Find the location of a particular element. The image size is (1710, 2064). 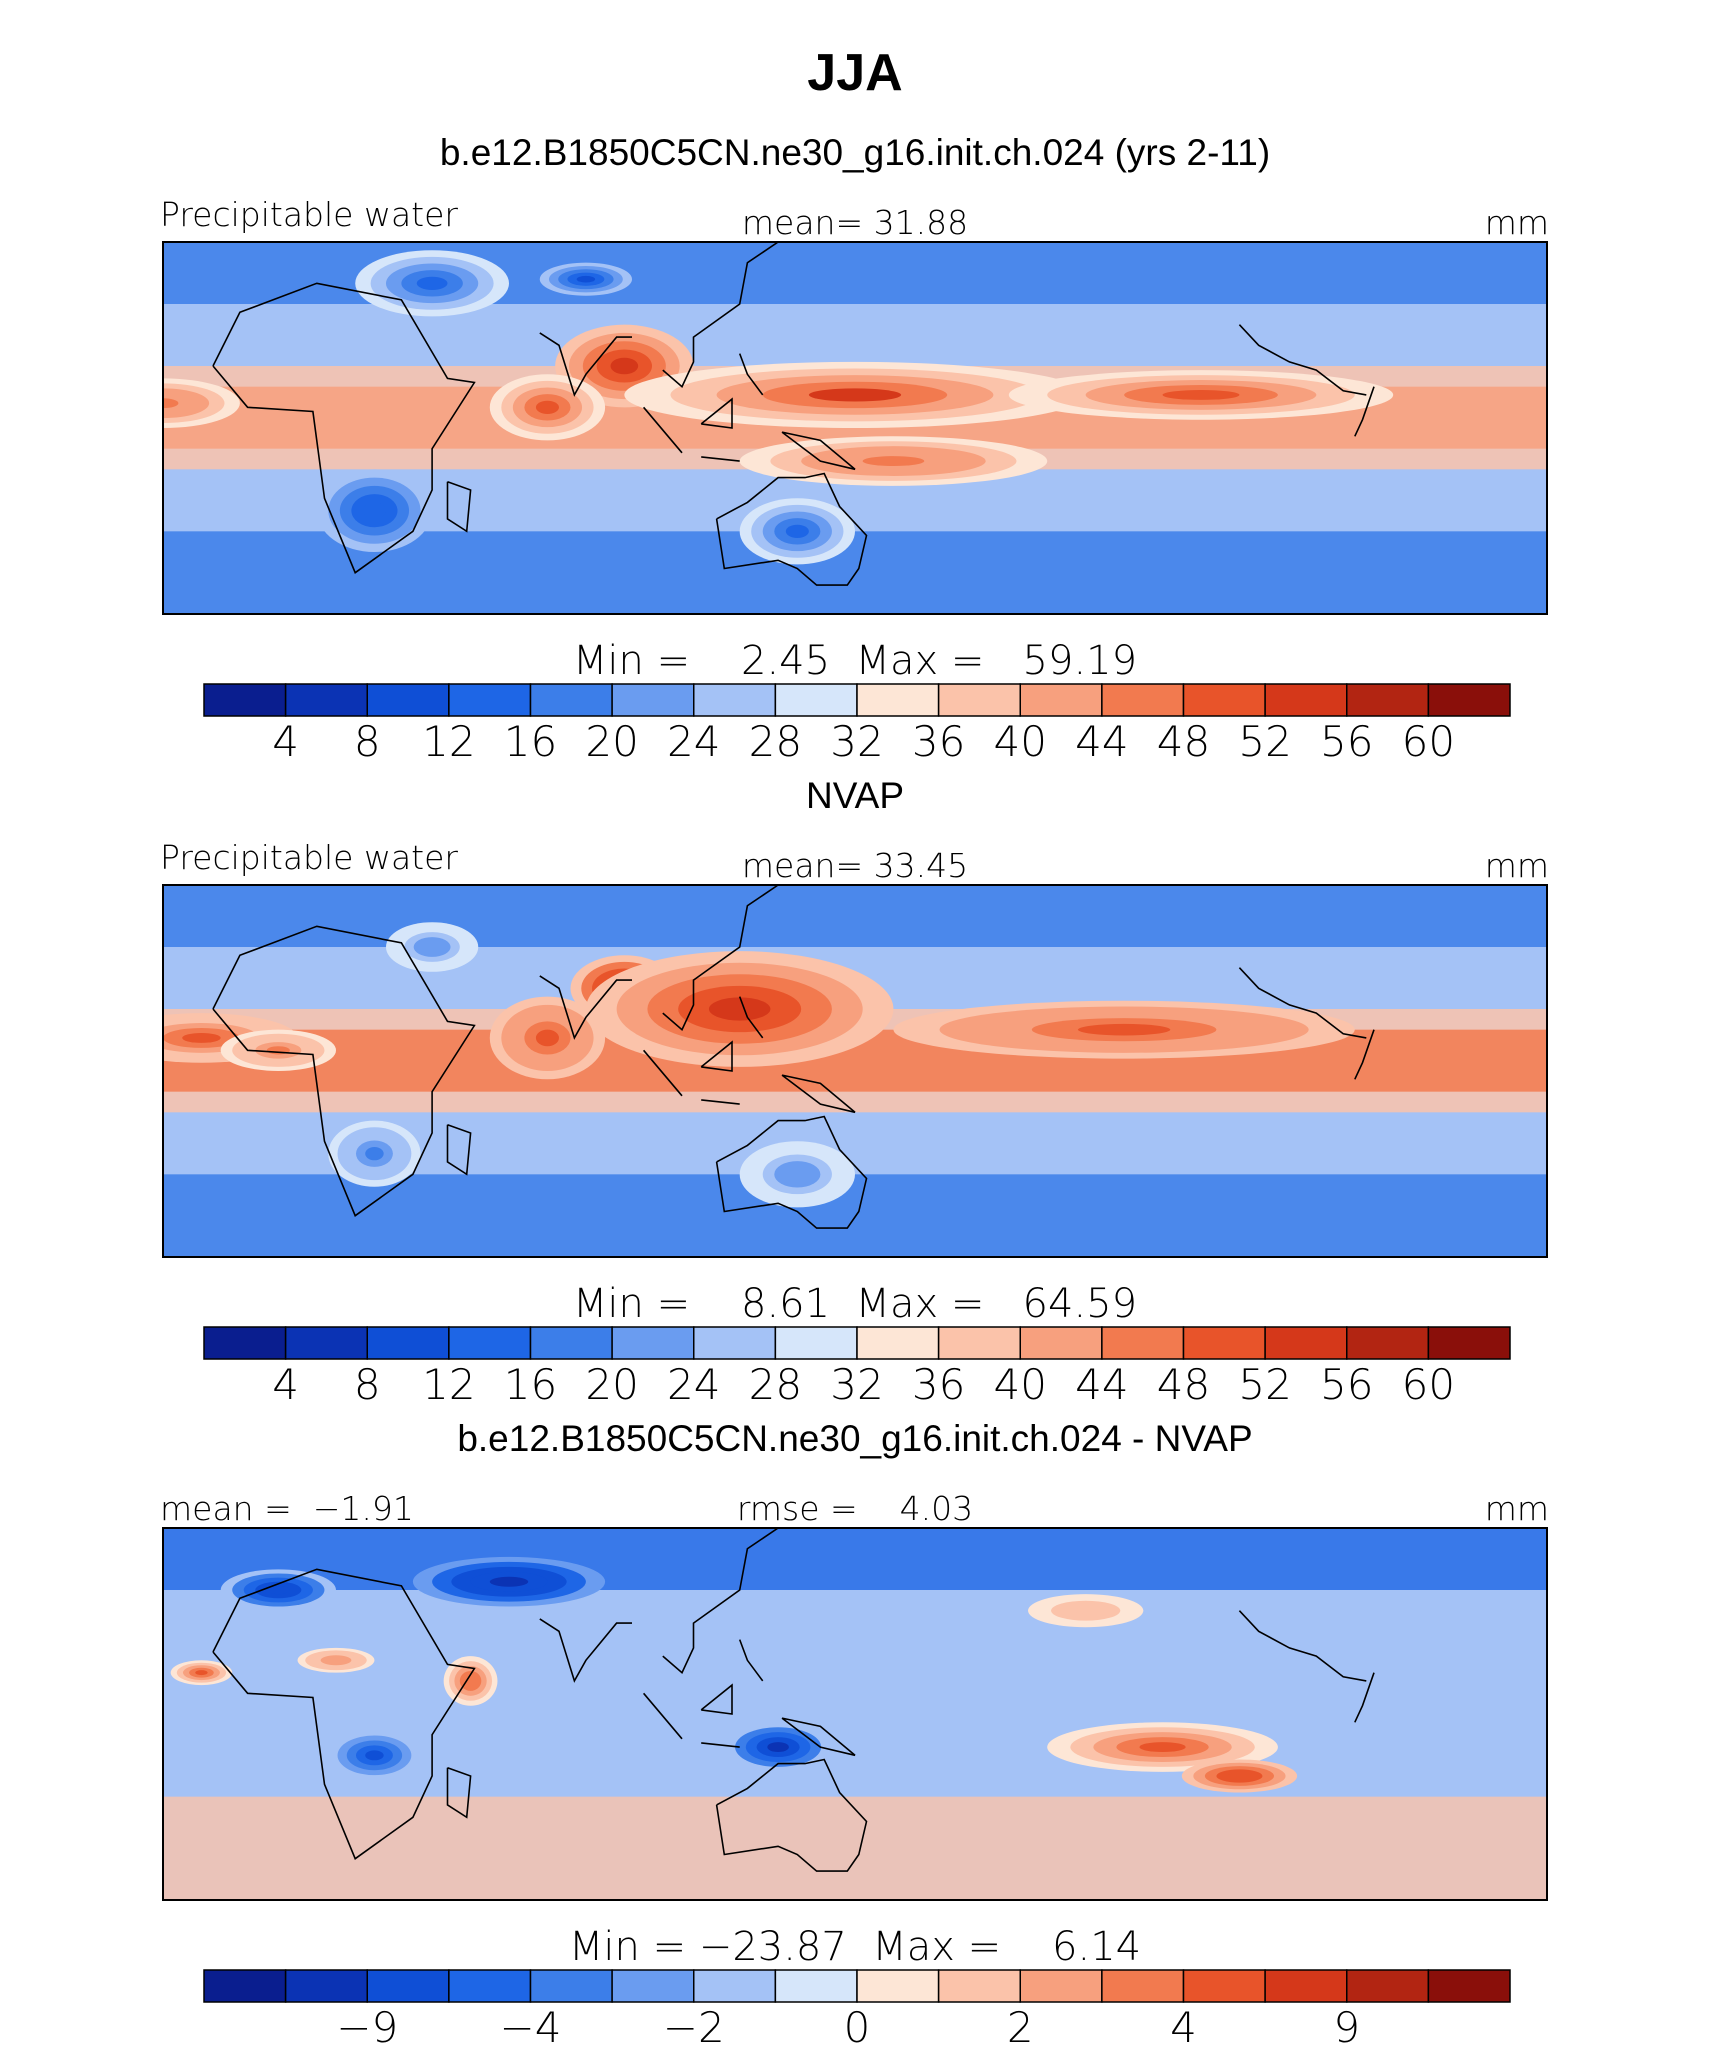

colorbar-tick-label: 24 is located at coordinates (693, 1384).